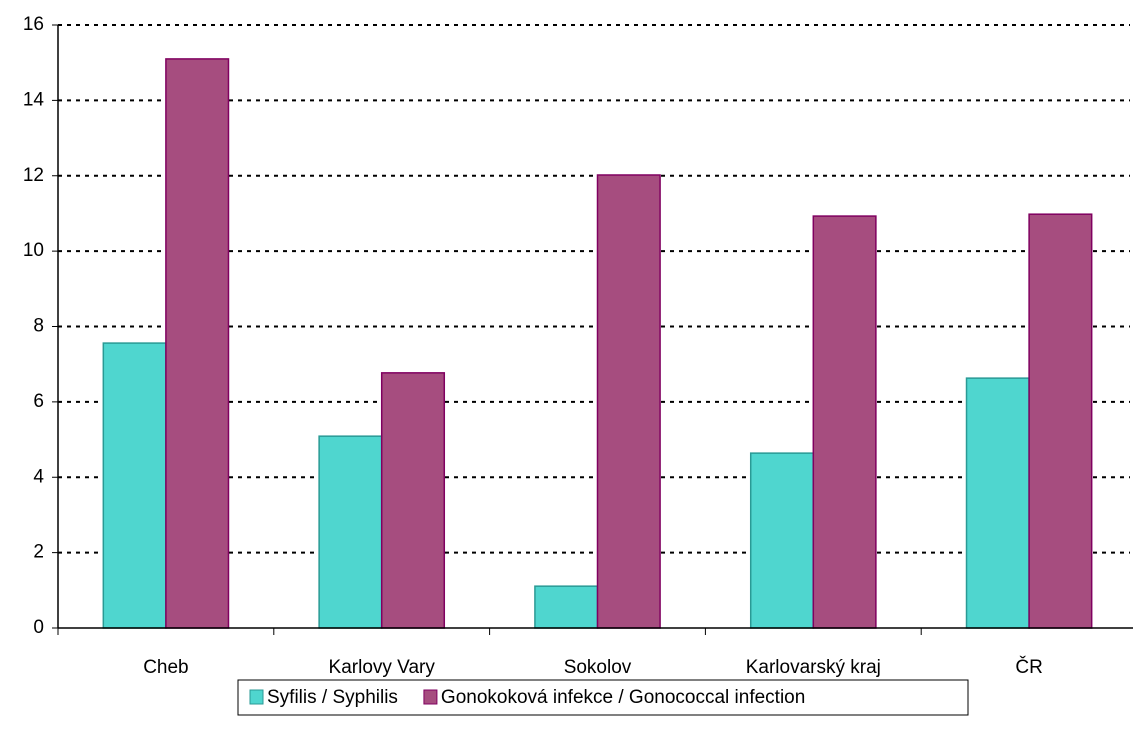  What do you see at coordinates (165, 667) in the screenshot?
I see `x-tick-label: Cheb` at bounding box center [165, 667].